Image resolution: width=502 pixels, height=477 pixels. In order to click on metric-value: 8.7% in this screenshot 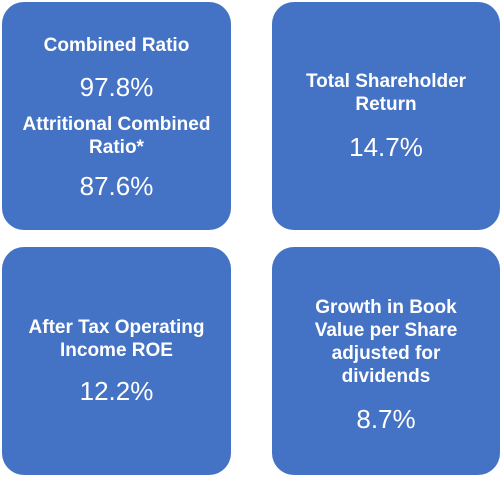, I will do `click(386, 419)`.